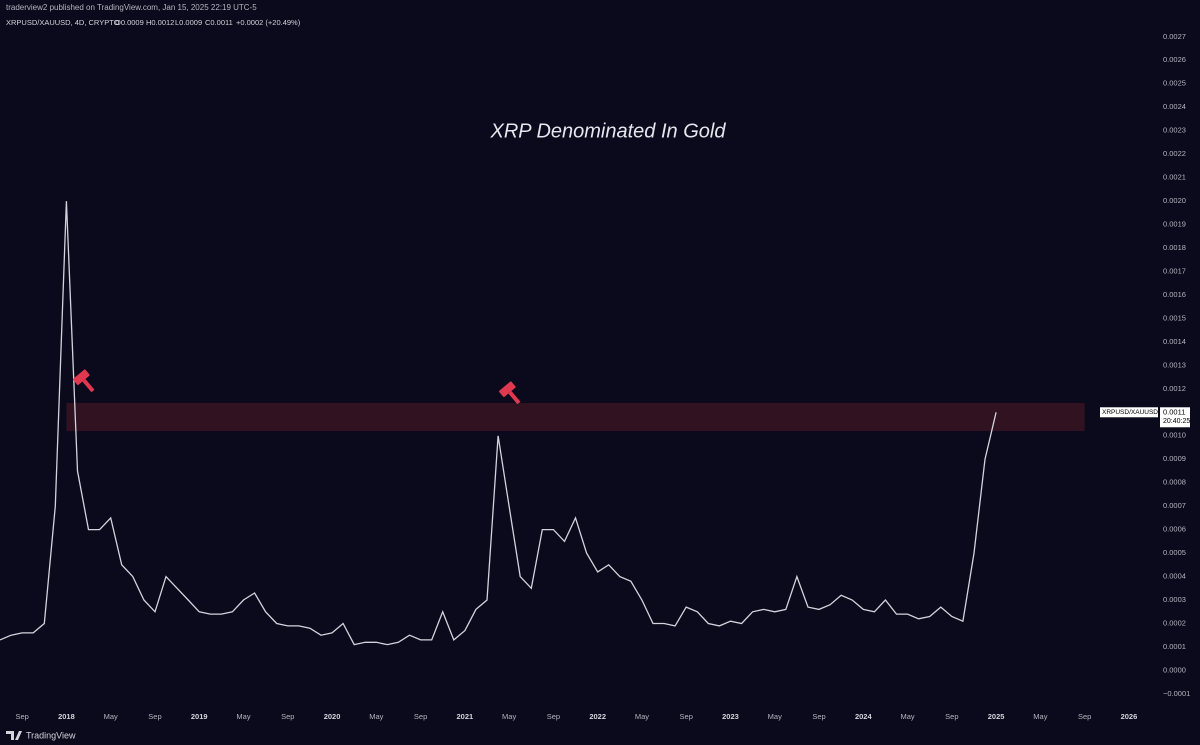 The width and height of the screenshot is (1200, 745). I want to click on legend-change: +0.0002 (+20.49%), so click(268, 22).